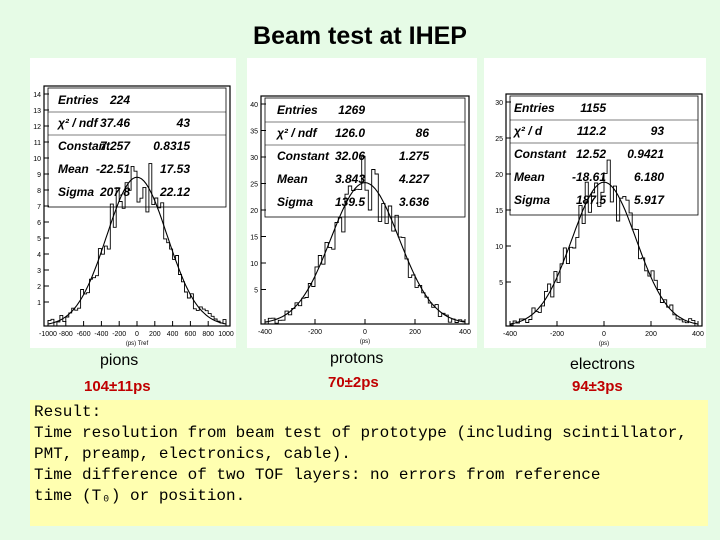  I want to click on result-line: time (T₀) or position., so click(140, 496).